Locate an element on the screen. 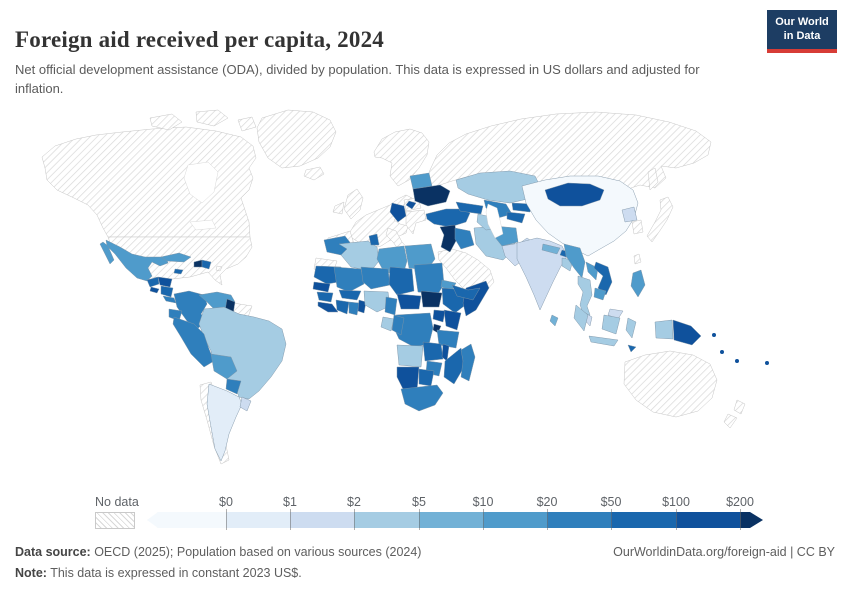  owid-credit-link: OurWorldinData.org/foreign-aid | CC BY is located at coordinates (724, 552).